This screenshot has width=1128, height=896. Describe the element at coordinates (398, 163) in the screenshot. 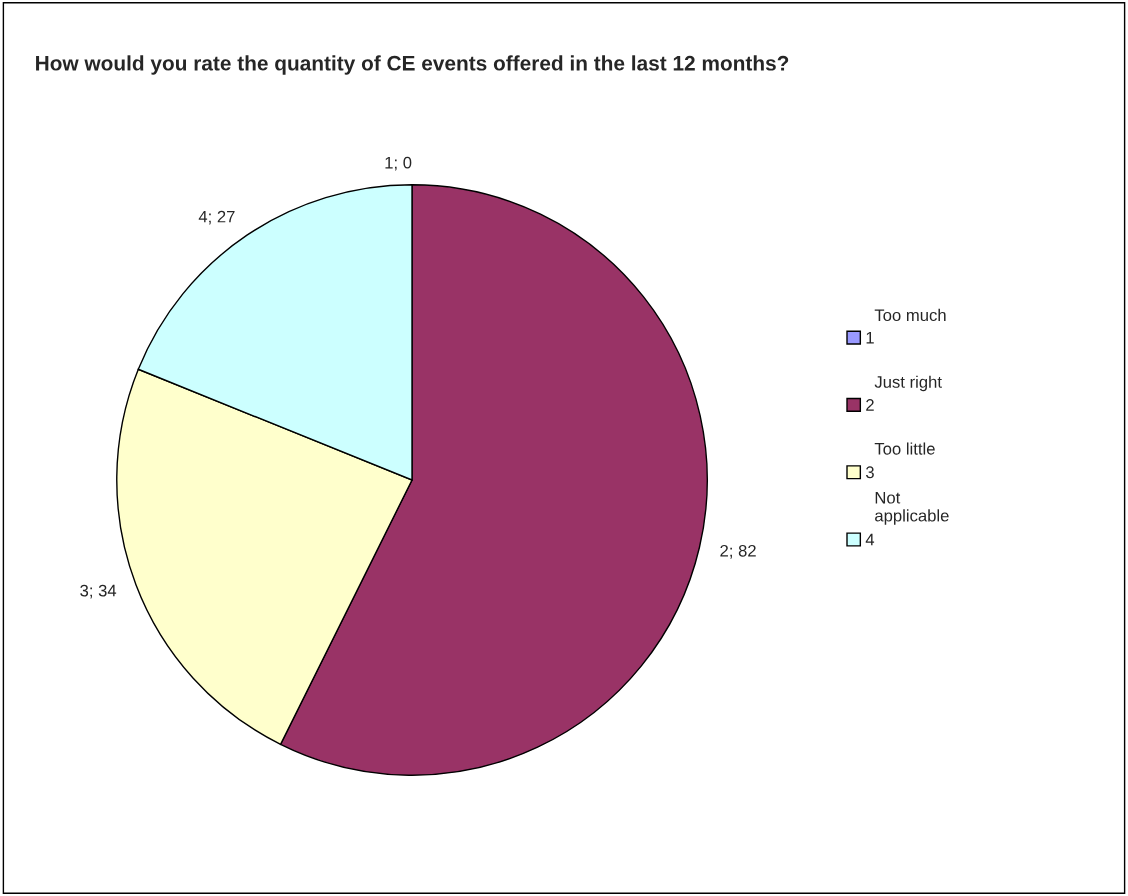

I see `text: 1; 0` at that location.